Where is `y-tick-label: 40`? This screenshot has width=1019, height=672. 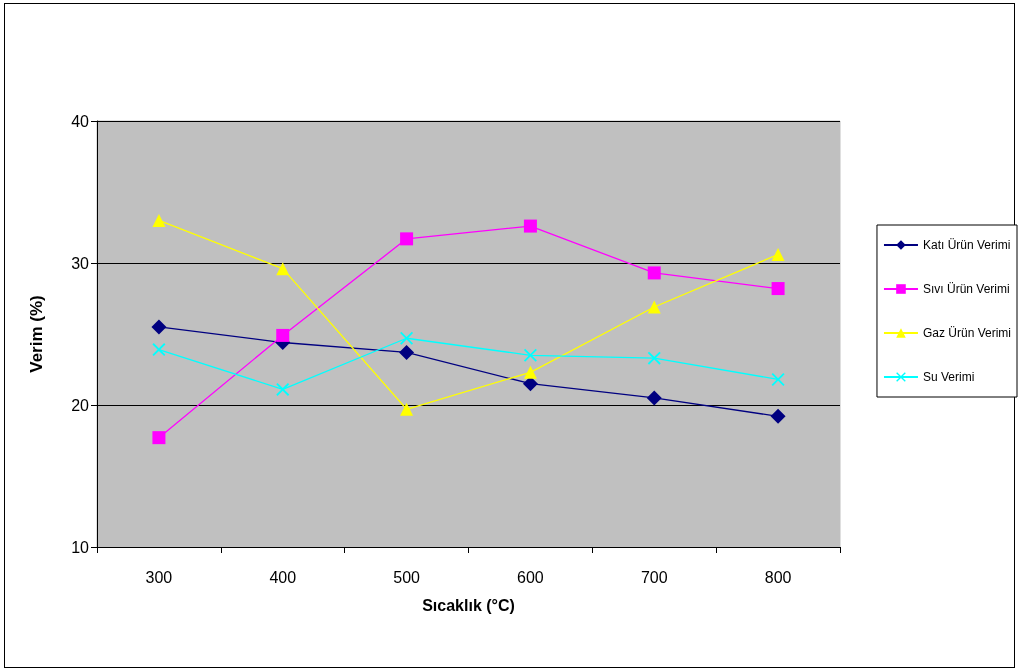 y-tick-label: 40 is located at coordinates (80, 121).